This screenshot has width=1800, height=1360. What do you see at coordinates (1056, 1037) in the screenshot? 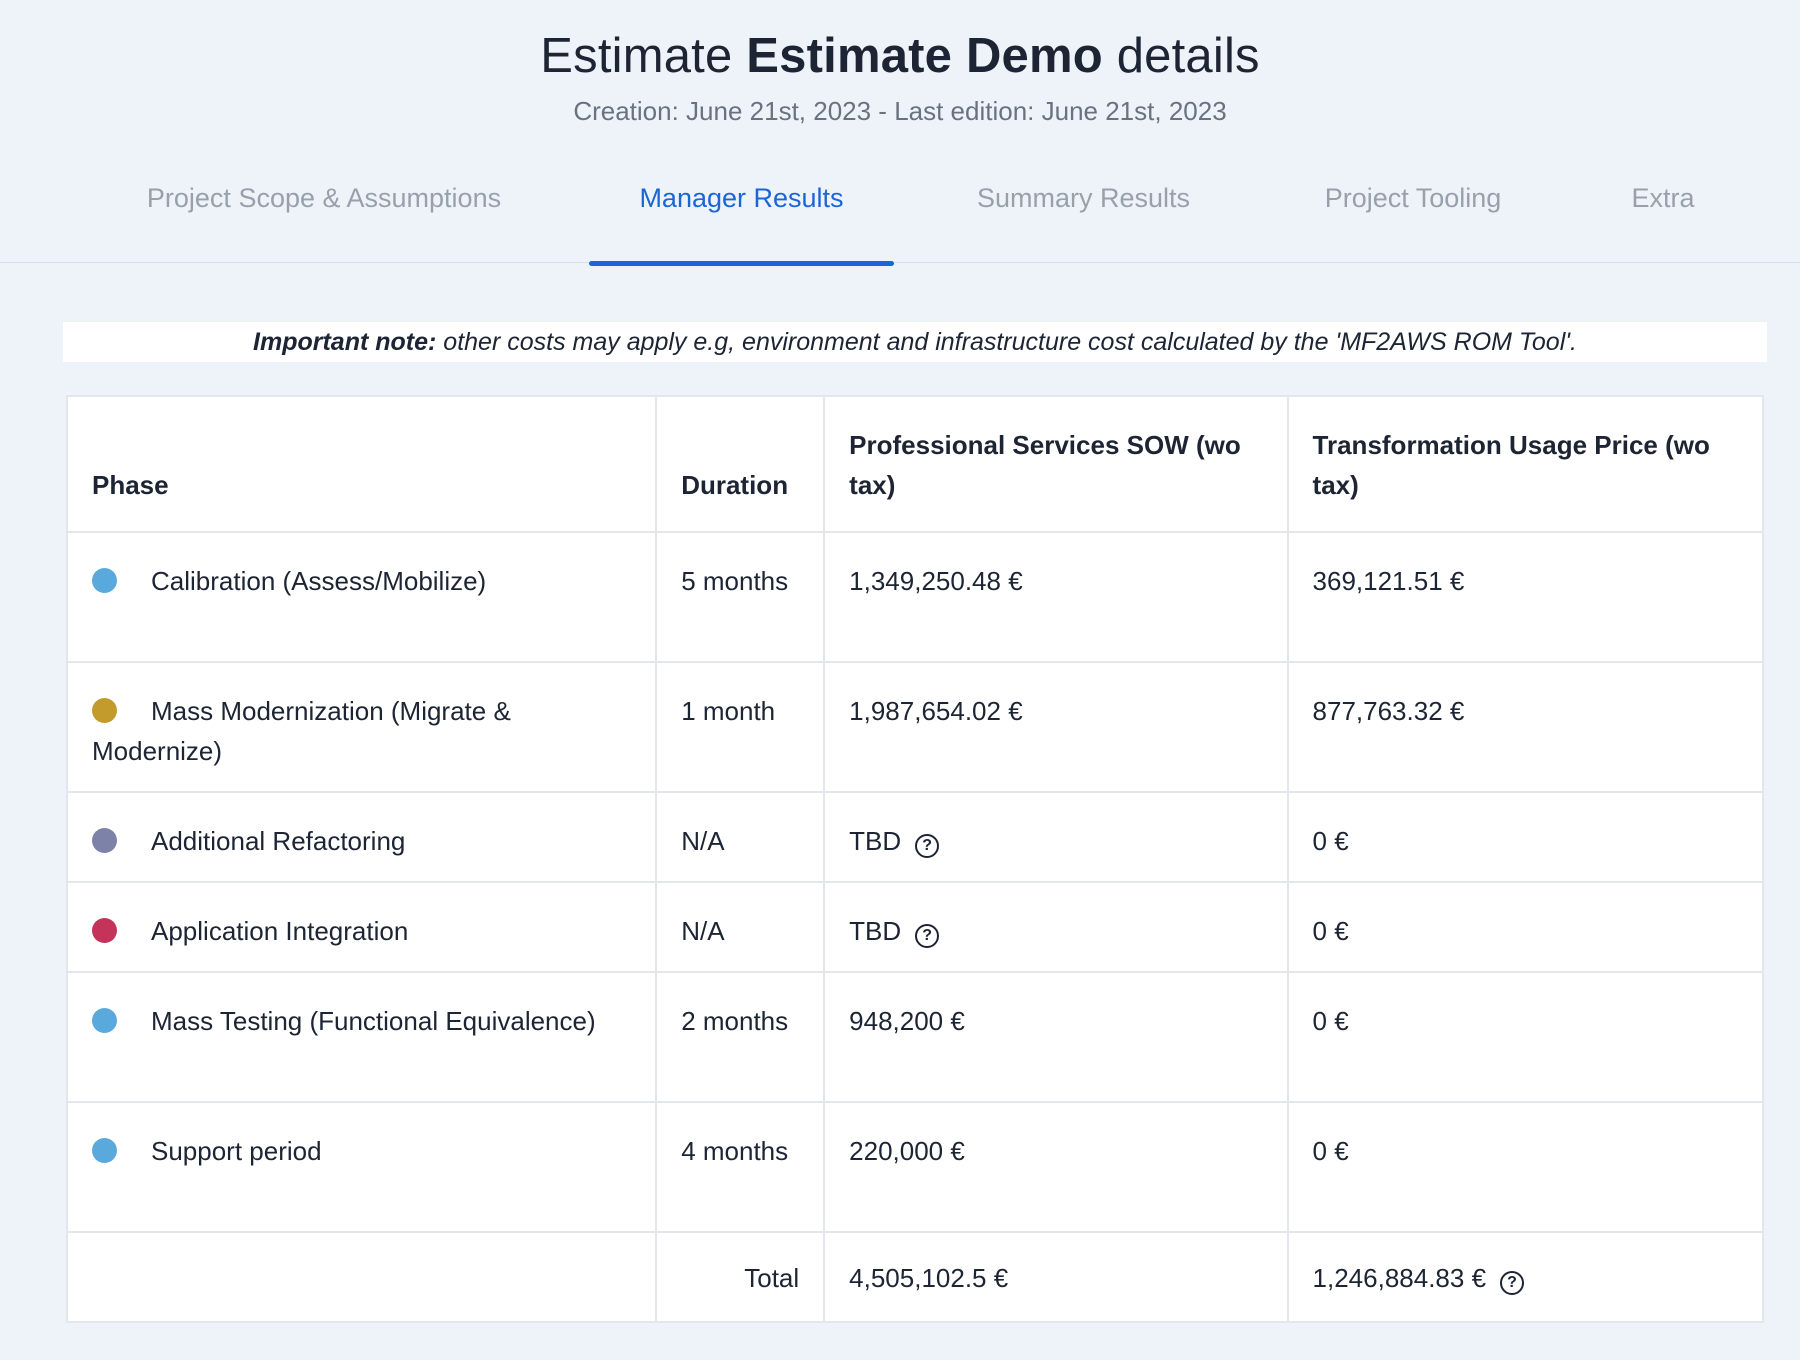
I see `sow-cell: 948,200 €` at bounding box center [1056, 1037].